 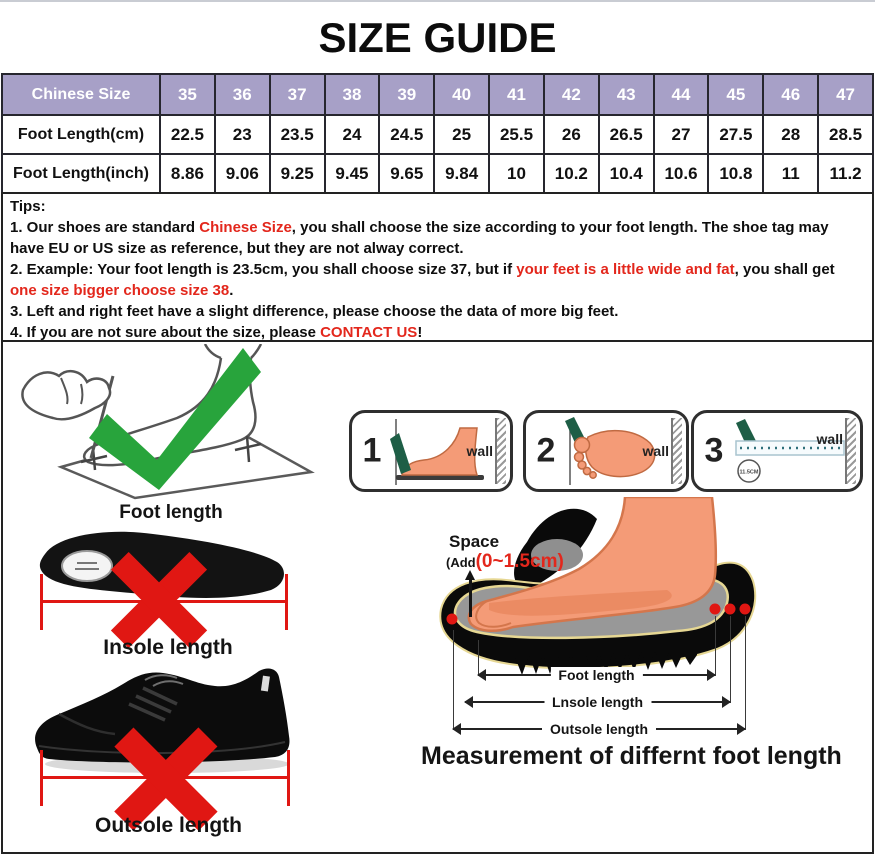 I want to click on foot-tracing-illustration, so click(x=168, y=422).